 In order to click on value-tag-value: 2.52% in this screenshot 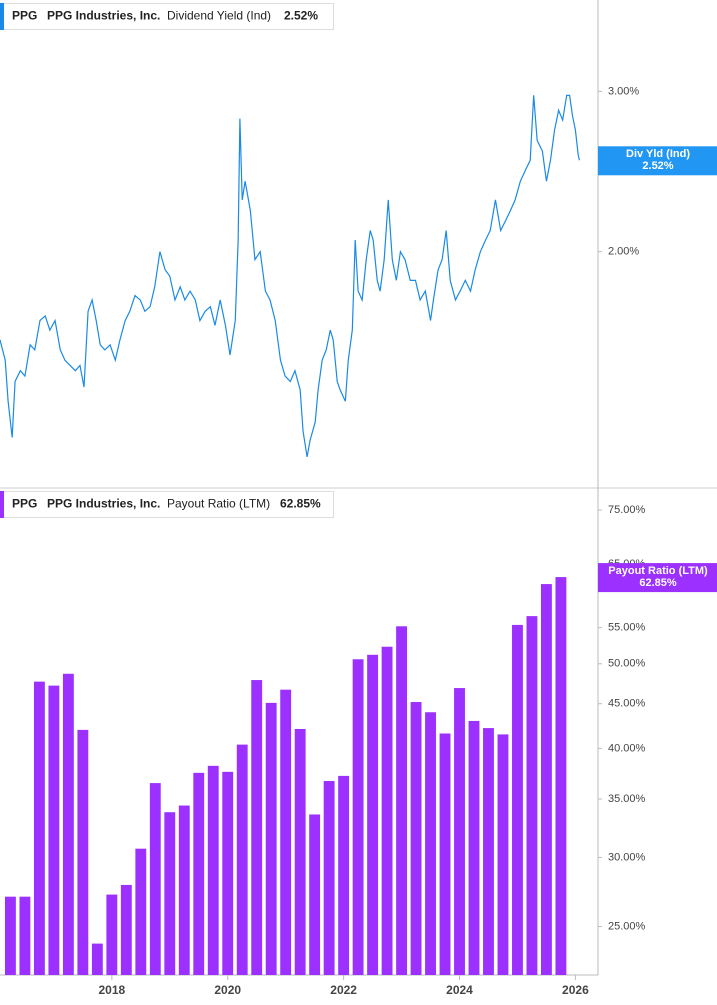, I will do `click(657, 166)`.